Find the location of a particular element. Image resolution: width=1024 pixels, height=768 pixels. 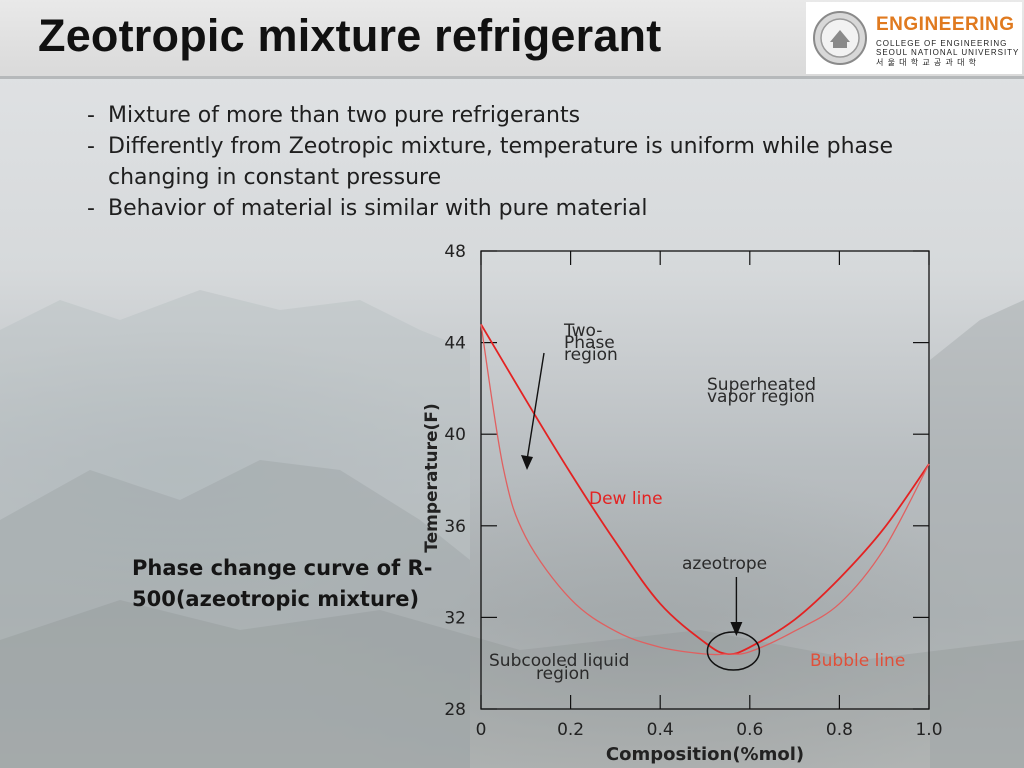

annotation-superheated: vapor region is located at coordinates (761, 397).